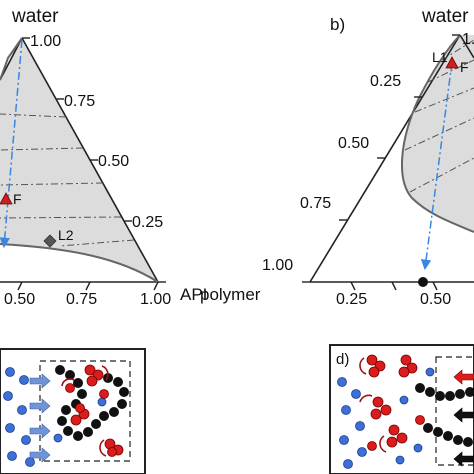 Image resolution: width=474 pixels, height=474 pixels. I want to click on panel-d-api-arcs, so click(373, 405).